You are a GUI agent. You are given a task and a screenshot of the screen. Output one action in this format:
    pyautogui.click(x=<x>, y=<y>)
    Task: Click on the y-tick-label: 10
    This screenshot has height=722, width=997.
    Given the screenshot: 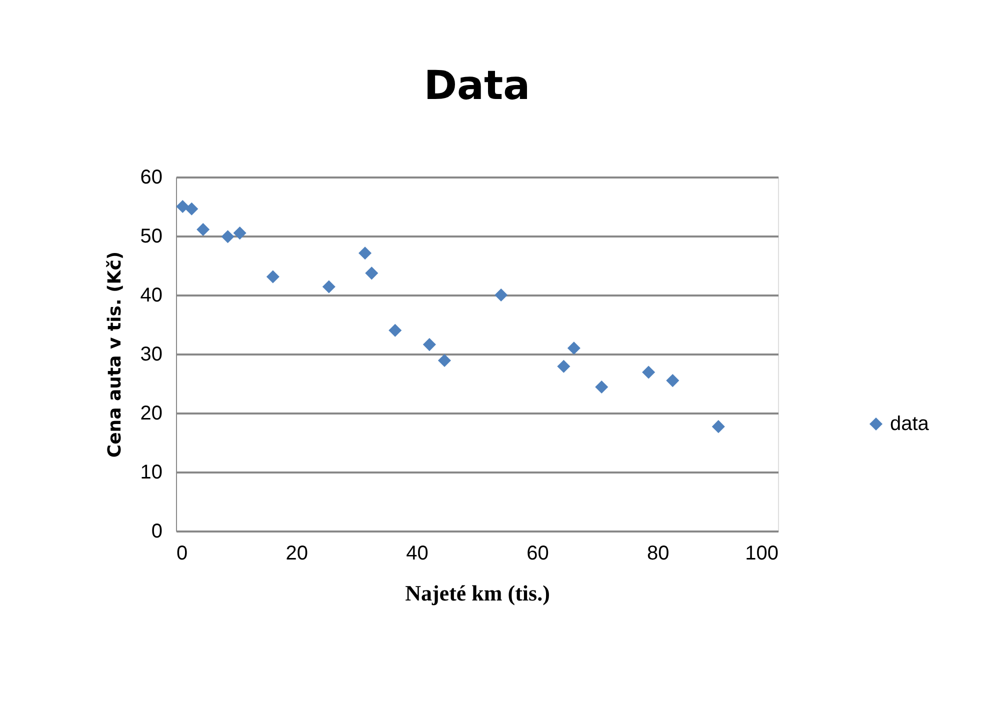 What is the action you would take?
    pyautogui.click(x=151, y=473)
    